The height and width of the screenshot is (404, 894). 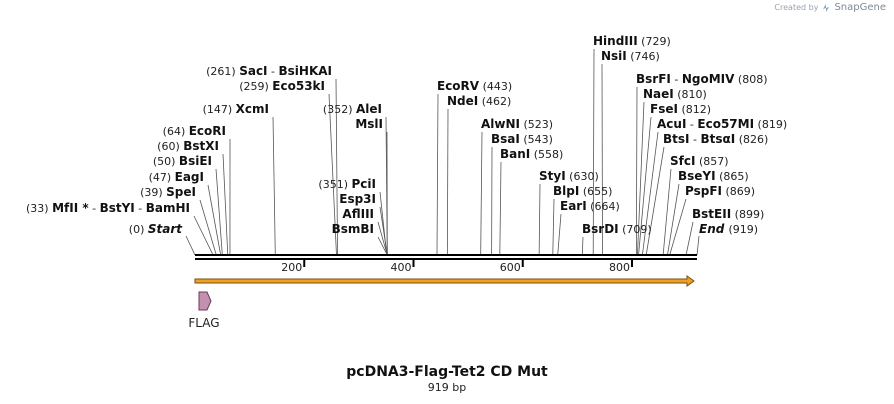 I want to click on orf-arrow-orf, so click(x=444, y=281).